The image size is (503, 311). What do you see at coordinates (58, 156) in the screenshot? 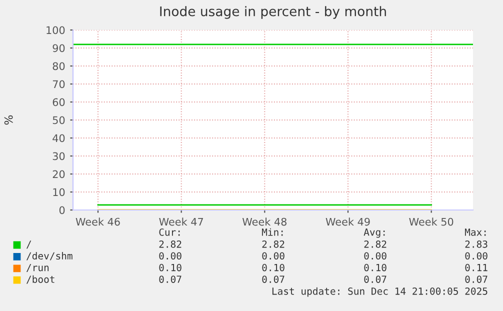
I see `y-tick-label: 30` at bounding box center [58, 156].